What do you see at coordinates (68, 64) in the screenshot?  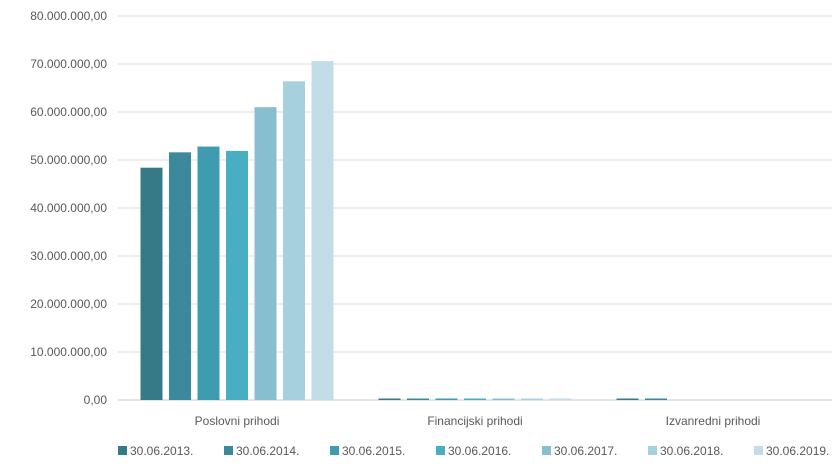 I see `y-tick-label: 70.000.000,00` at bounding box center [68, 64].